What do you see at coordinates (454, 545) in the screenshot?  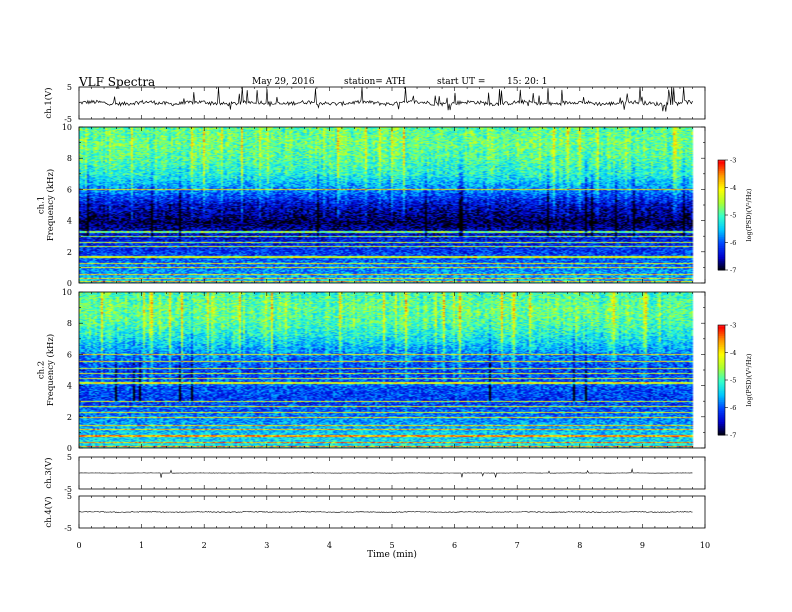 I see `x-tick-label: 6` at bounding box center [454, 545].